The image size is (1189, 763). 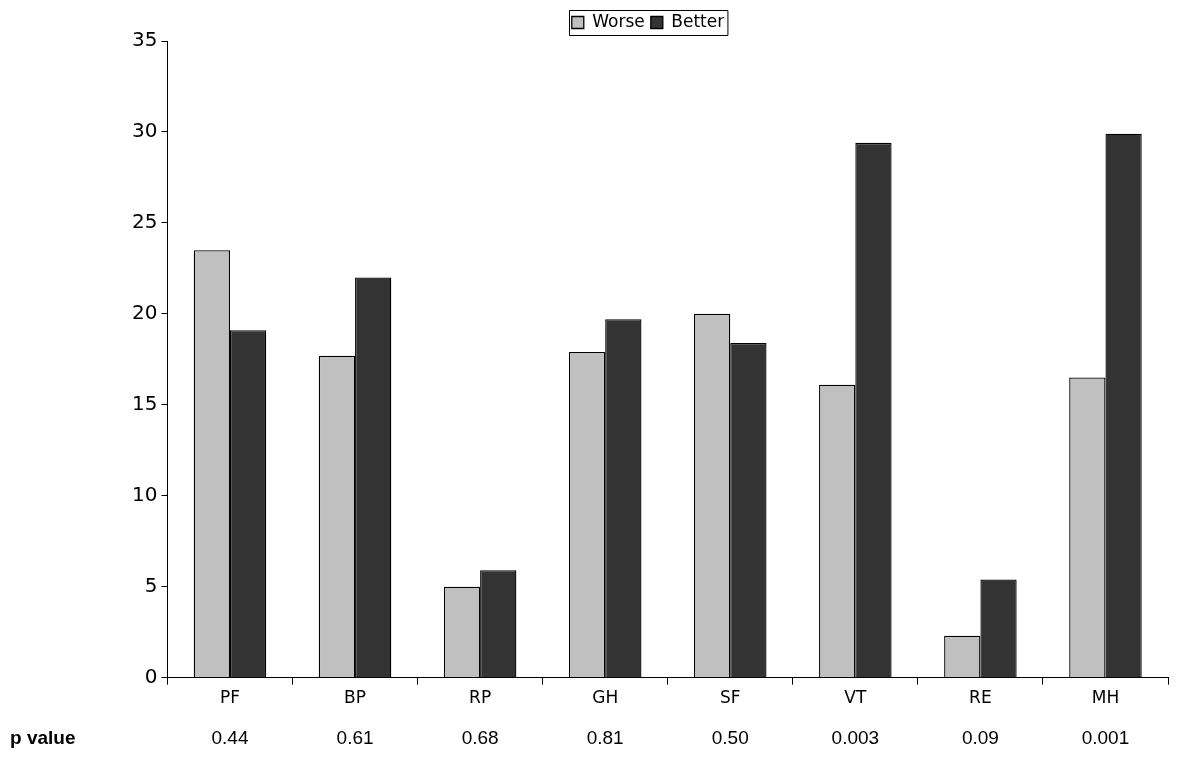 I want to click on text: 0.81, so click(x=605, y=738).